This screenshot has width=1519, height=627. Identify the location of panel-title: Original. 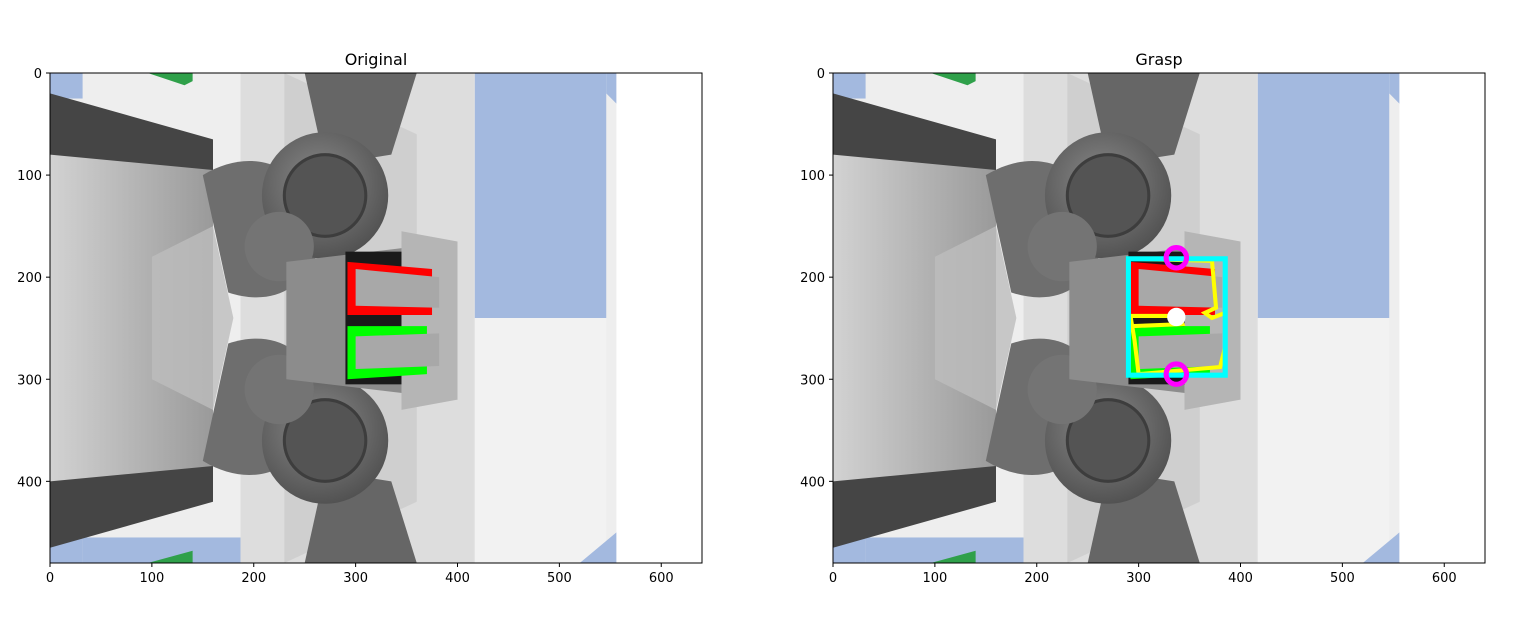
(376, 59).